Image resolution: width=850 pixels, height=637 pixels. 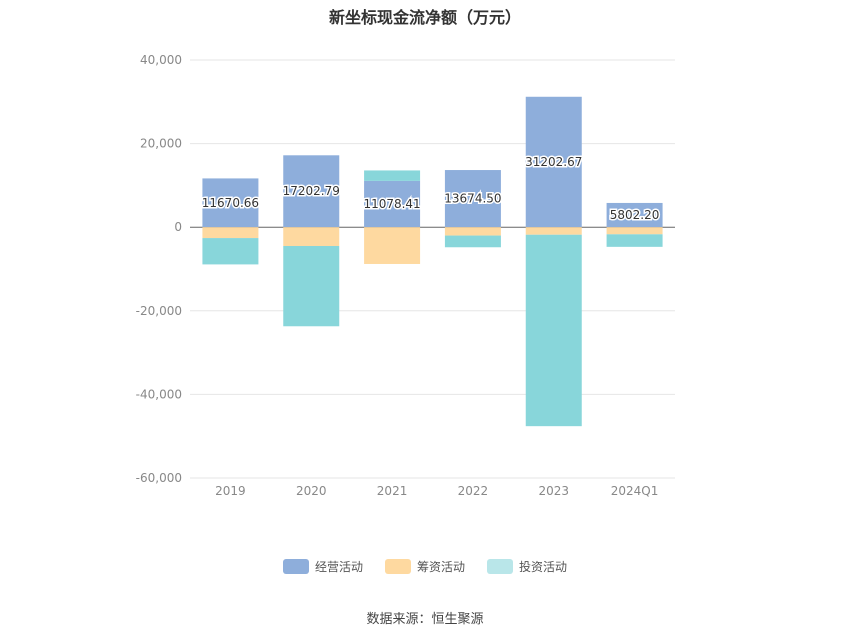 What do you see at coordinates (425, 619) in the screenshot?
I see `data-source: 数据来源：恒生聚源` at bounding box center [425, 619].